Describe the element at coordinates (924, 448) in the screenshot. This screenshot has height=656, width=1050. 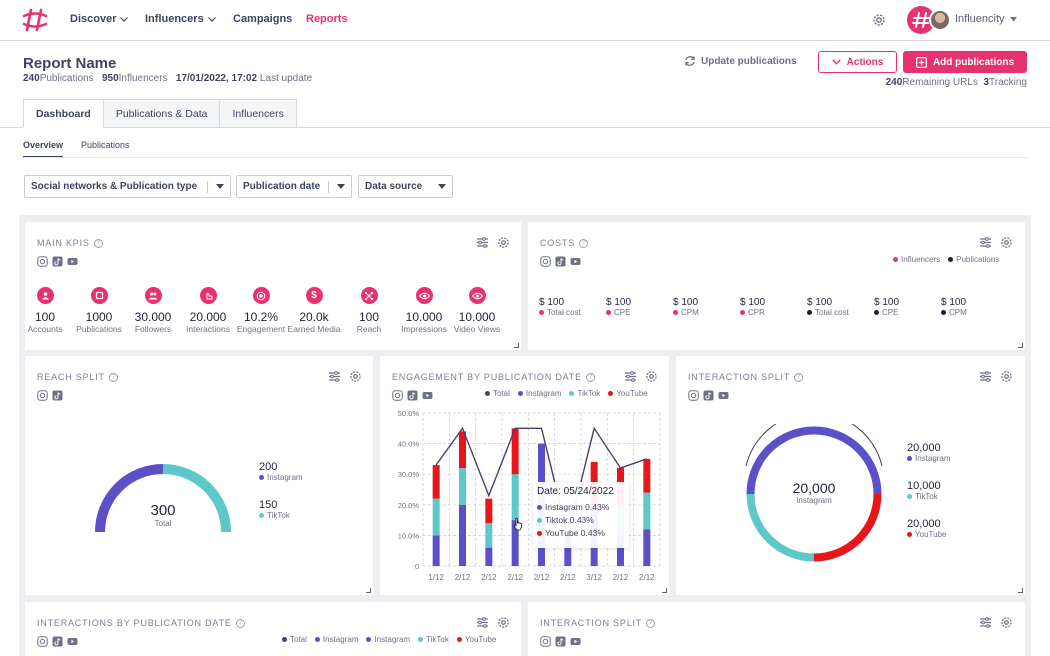
I see `legend-value: 20,000` at that location.